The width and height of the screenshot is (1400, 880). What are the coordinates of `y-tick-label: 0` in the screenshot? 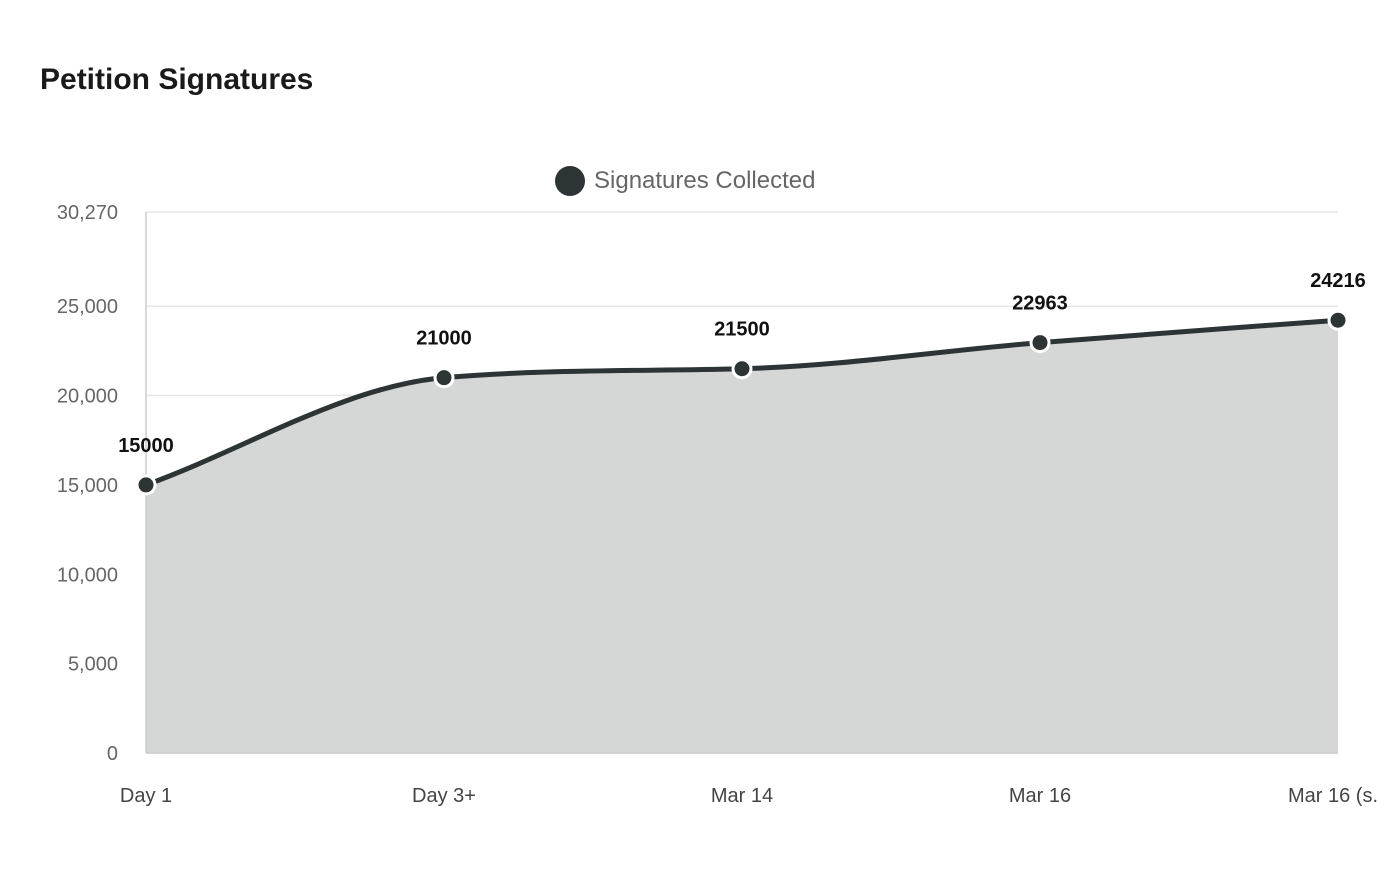 It's located at (112, 754).